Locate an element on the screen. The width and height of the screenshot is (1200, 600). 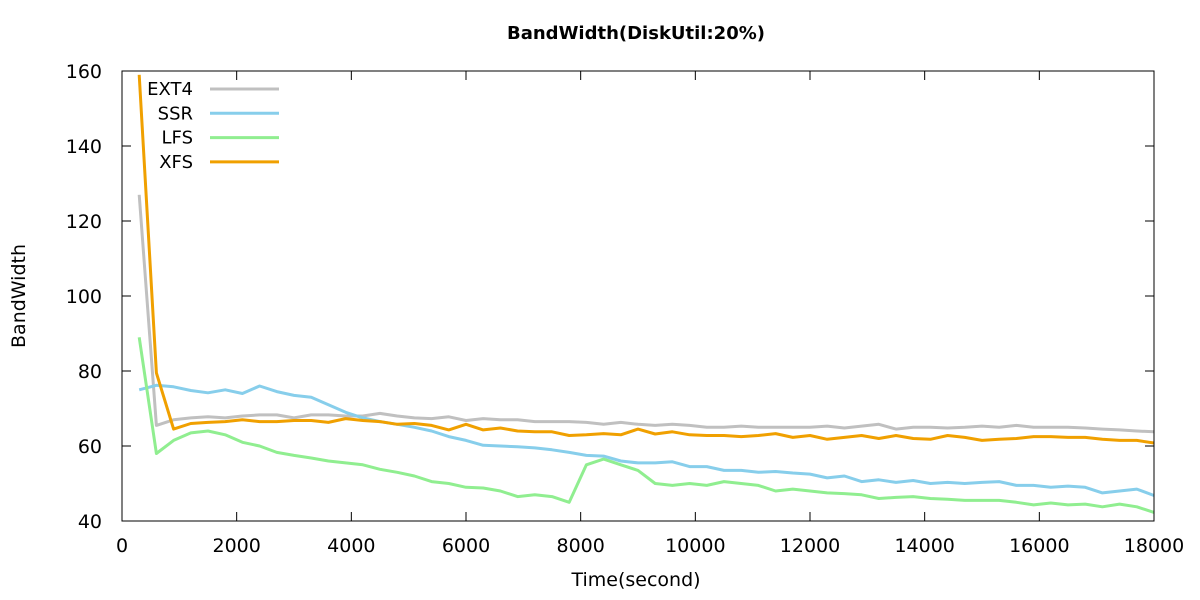
y-tick-label: 160 is located at coordinates (84, 72).